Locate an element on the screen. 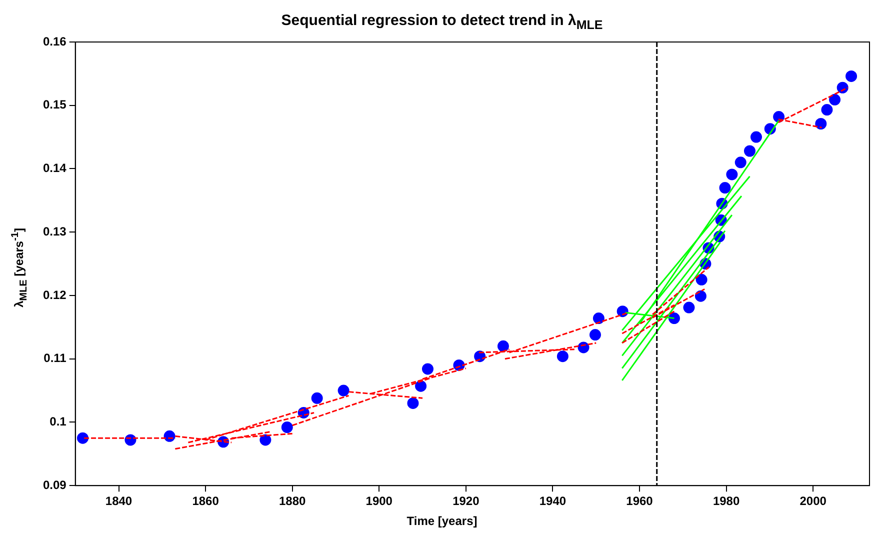 This screenshot has width=884, height=536. y-tick-label: 0.13 is located at coordinates (54, 231).